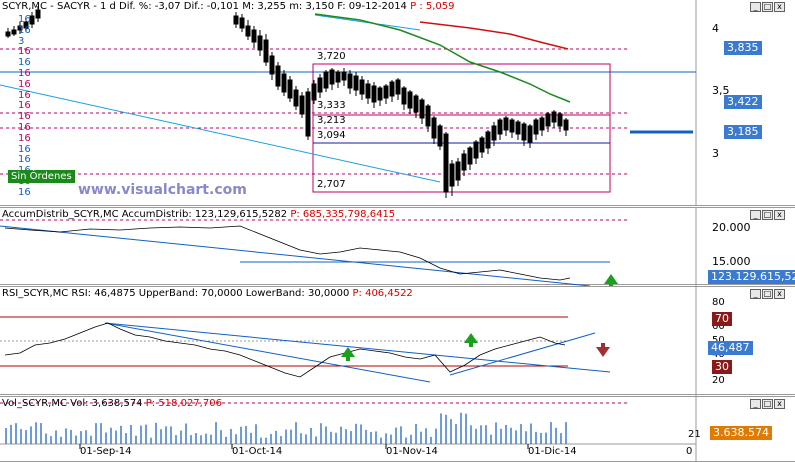  What do you see at coordinates (718, 302) in the screenshot?
I see `rsi-y-label-80: 80` at bounding box center [718, 302].